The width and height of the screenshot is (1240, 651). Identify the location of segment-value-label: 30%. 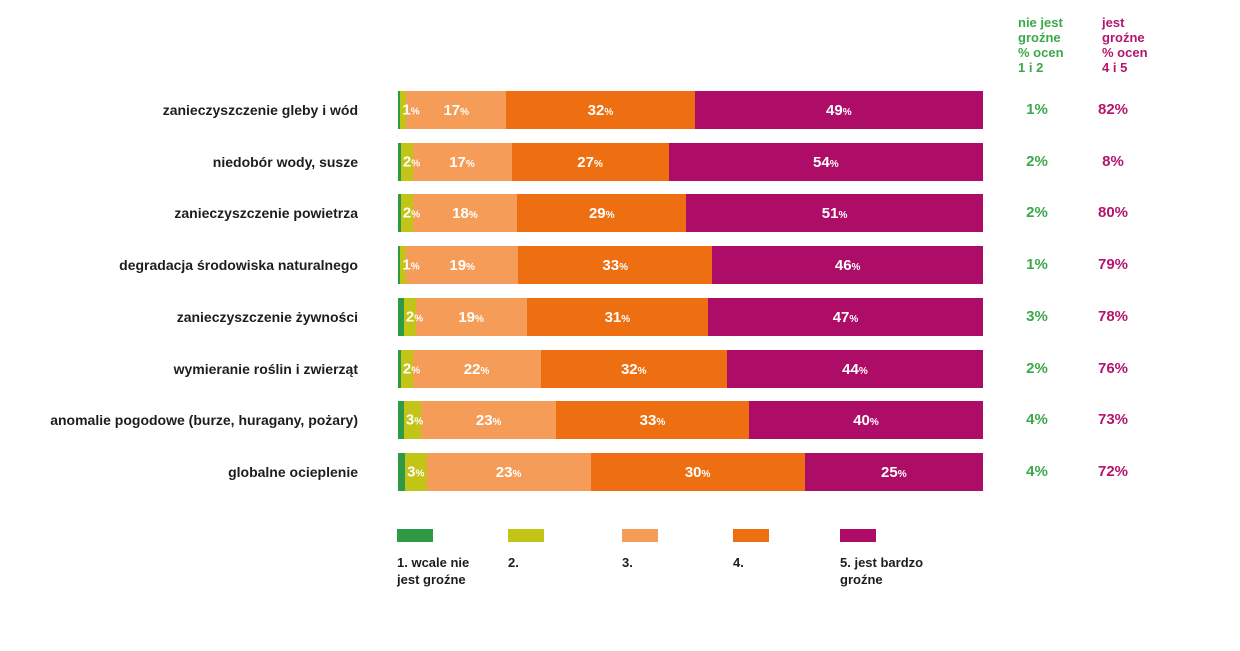
(698, 472).